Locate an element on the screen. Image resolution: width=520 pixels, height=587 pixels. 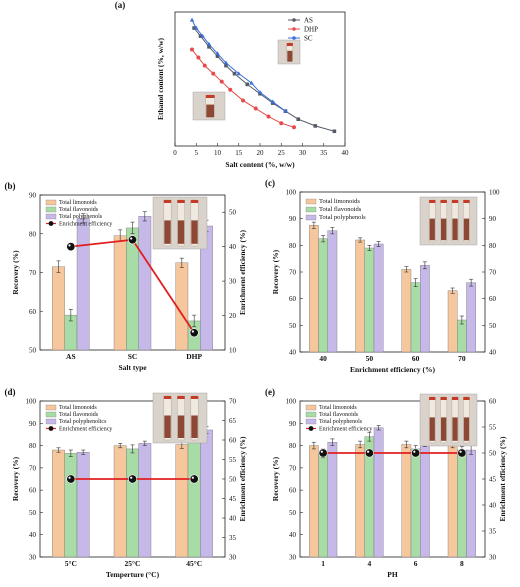
y2-axis-label-d: Enrichment efficiency (%) is located at coordinates (242, 478).